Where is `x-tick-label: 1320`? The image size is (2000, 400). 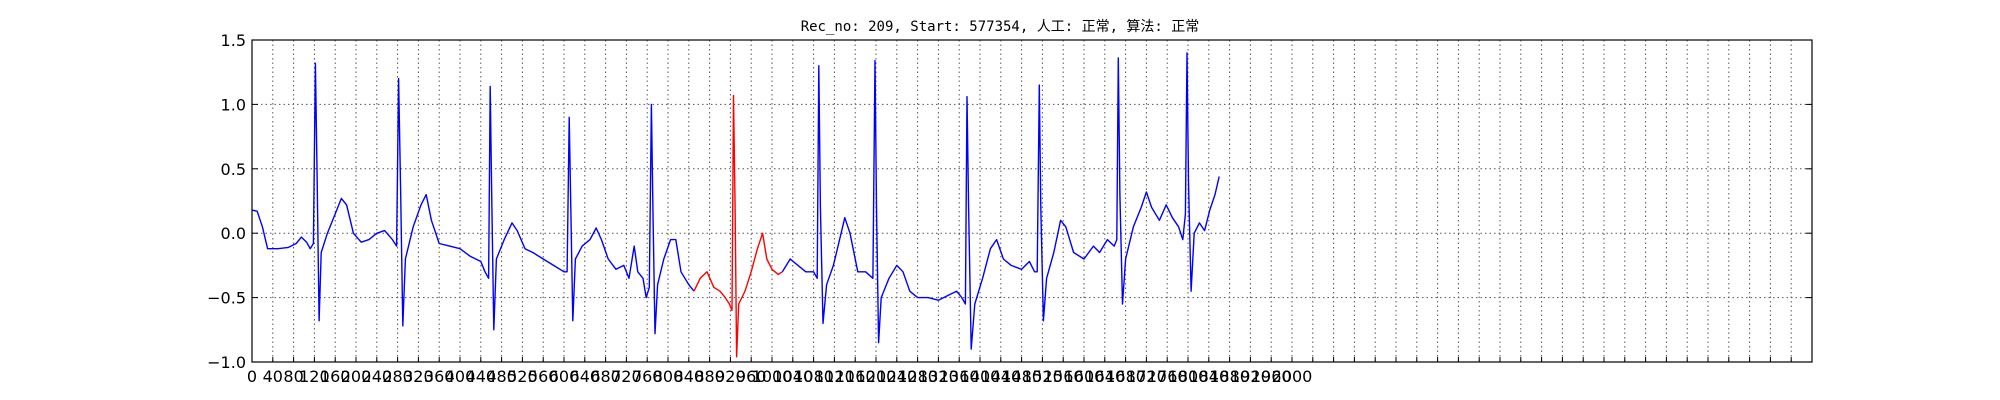
x-tick-label: 1320 is located at coordinates (938, 376).